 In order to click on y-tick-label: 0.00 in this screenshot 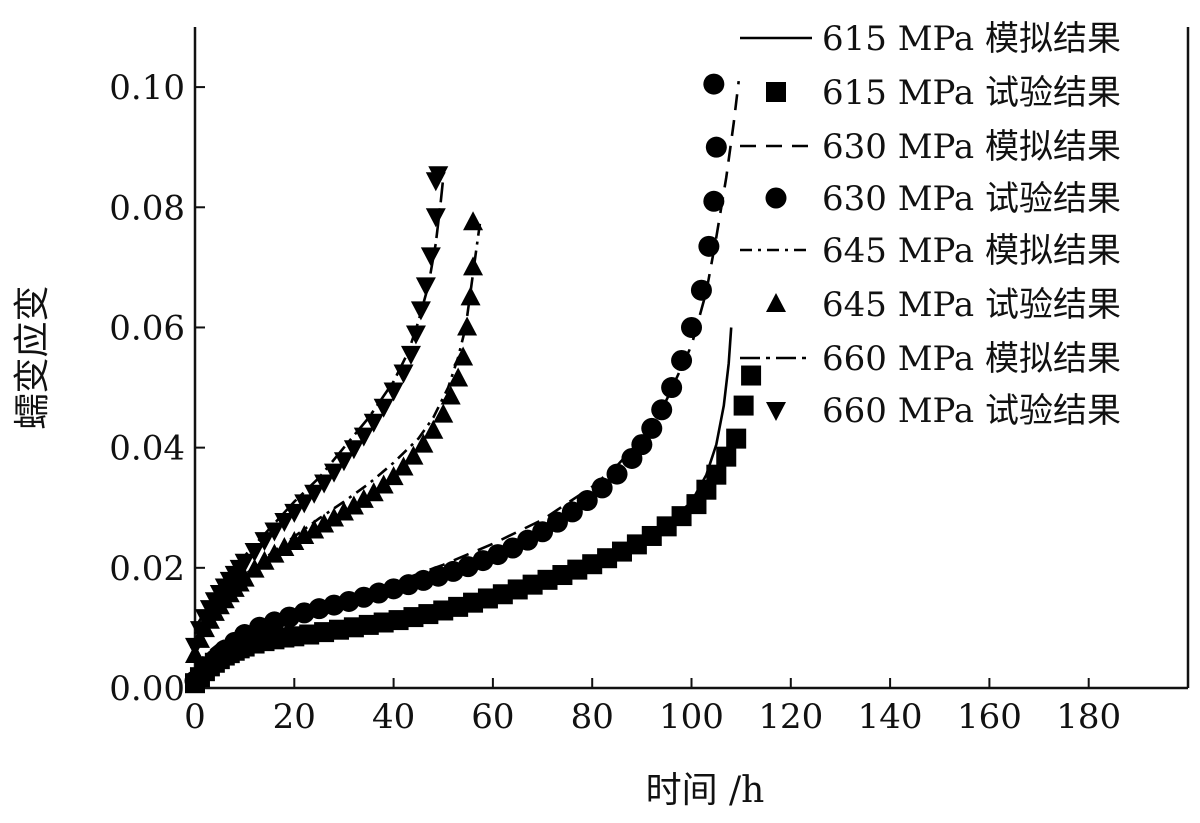, I will do `click(147, 689)`.